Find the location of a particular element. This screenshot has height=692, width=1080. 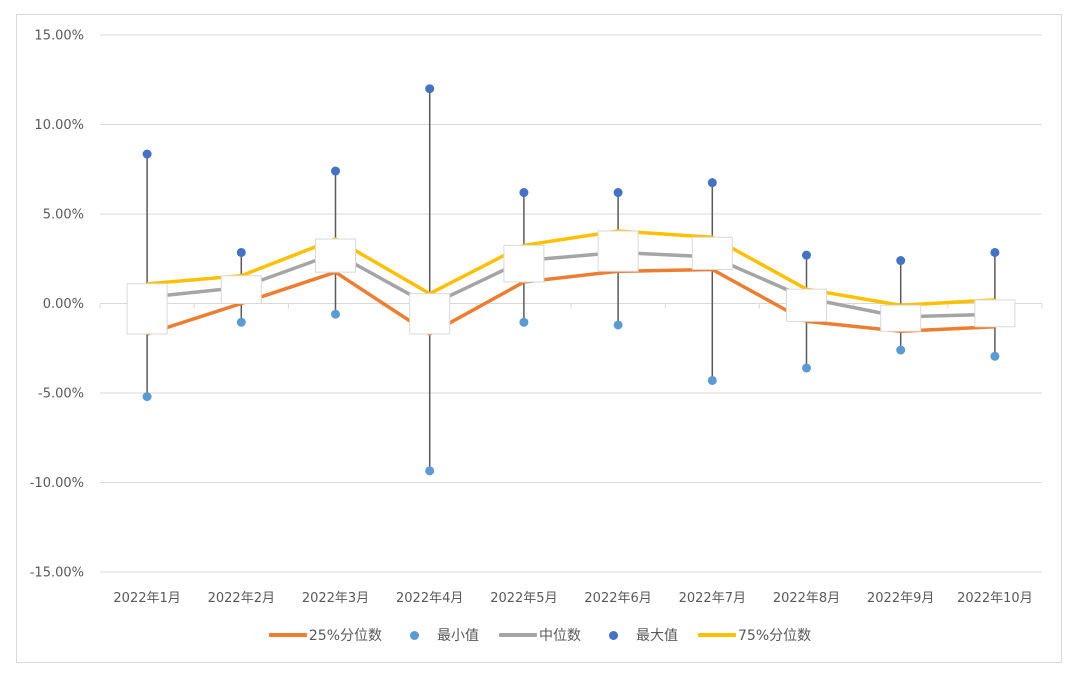

y-tick-label: -10.00% is located at coordinates (57, 483).